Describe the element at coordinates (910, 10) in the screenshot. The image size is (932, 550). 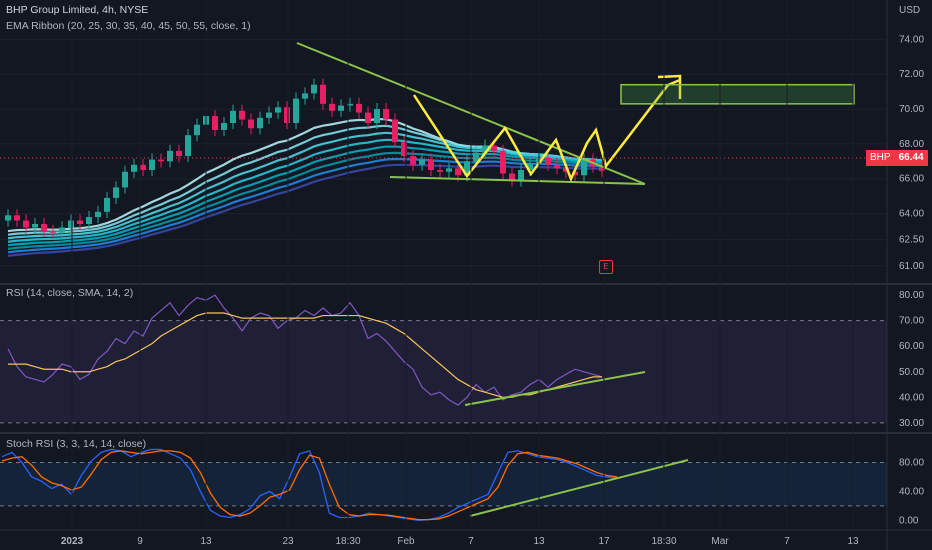
I see `currency-label: USD` at that location.